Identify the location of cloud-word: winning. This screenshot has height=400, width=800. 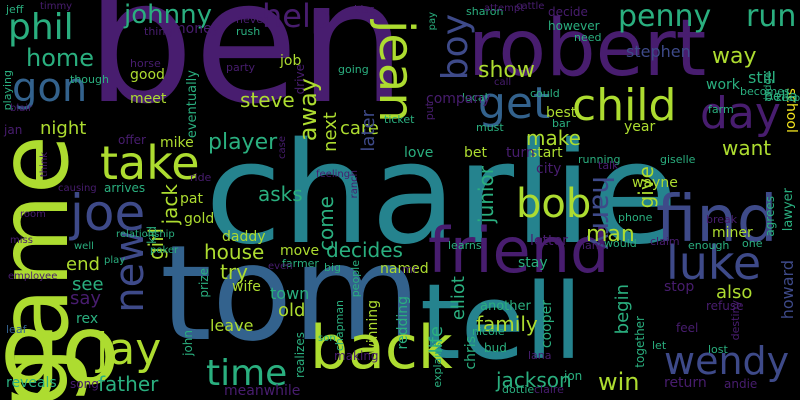
(373, 327).